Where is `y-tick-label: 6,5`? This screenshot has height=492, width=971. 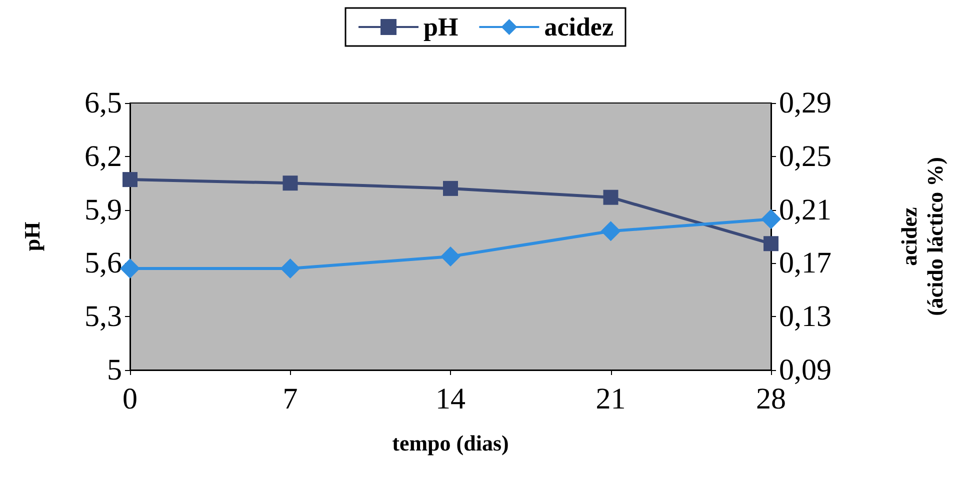 y-tick-label: 6,5 is located at coordinates (103, 103).